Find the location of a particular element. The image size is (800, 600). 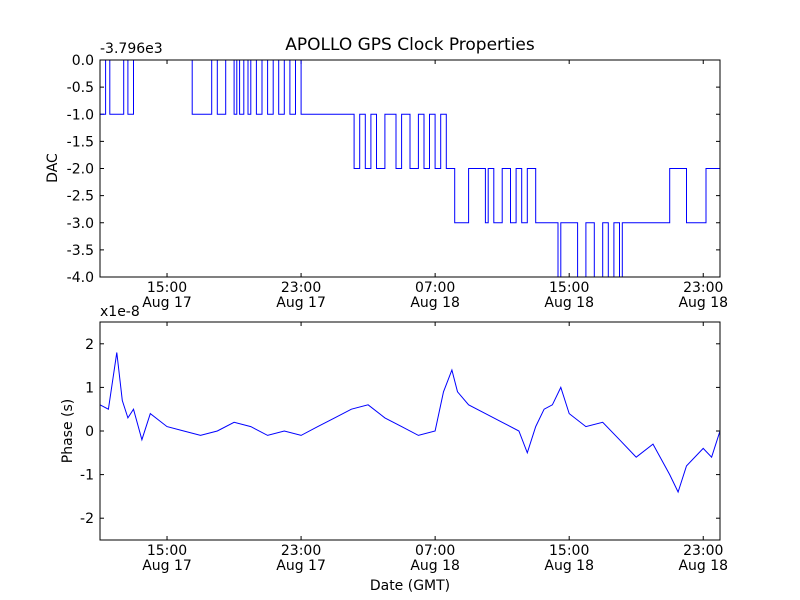

y-tick-label: -0.5 is located at coordinates (80, 88).